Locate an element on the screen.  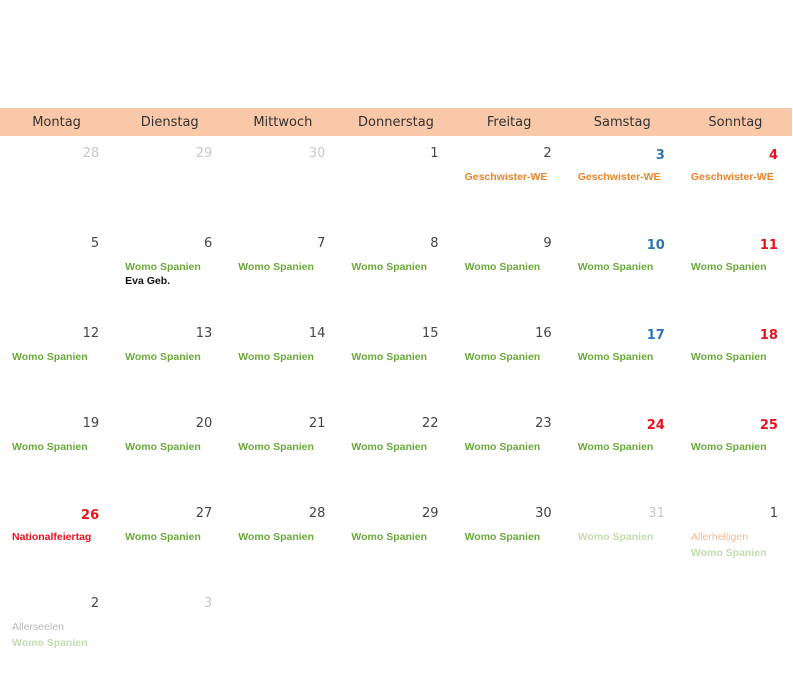
day-cell: 9 Womo Spanien is located at coordinates (509, 271).